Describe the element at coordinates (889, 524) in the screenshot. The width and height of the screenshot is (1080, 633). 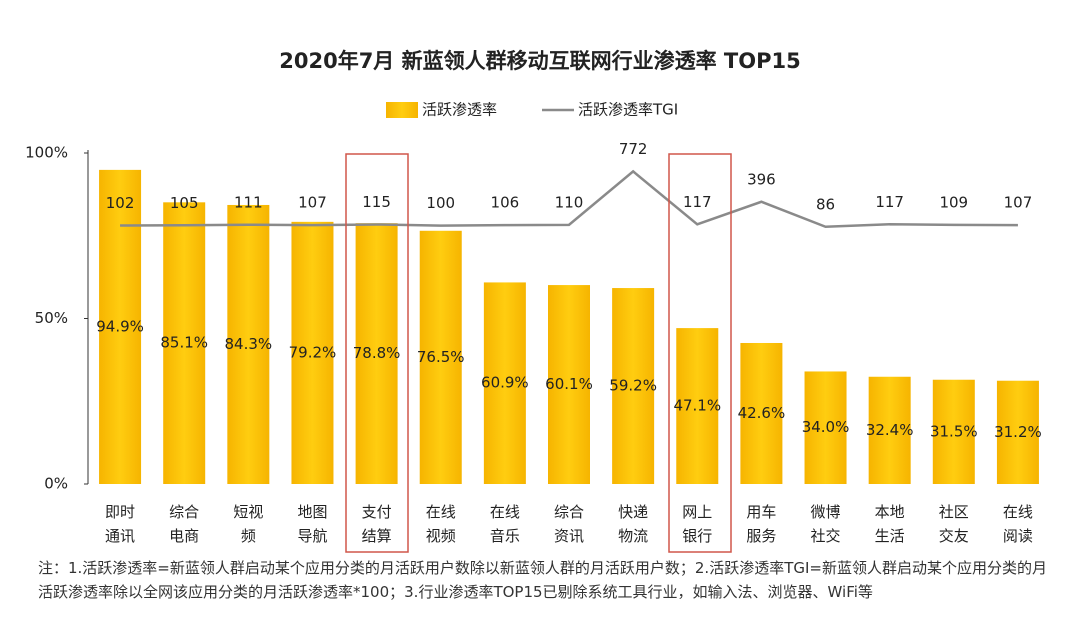
I see `x-tick-label: 本地生活` at that location.